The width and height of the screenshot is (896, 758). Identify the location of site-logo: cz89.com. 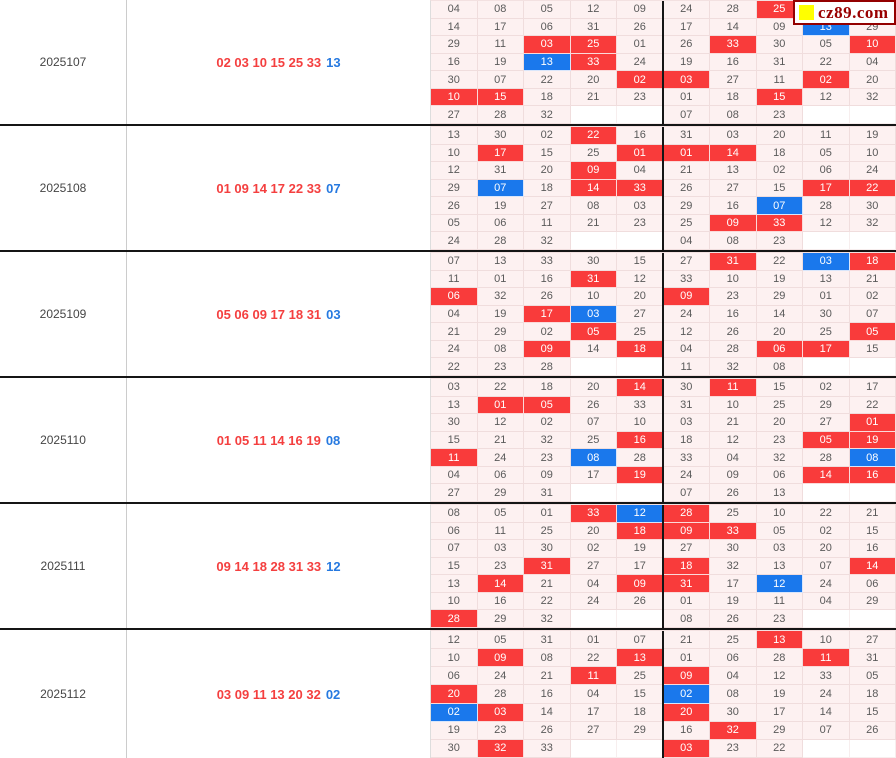
(844, 12).